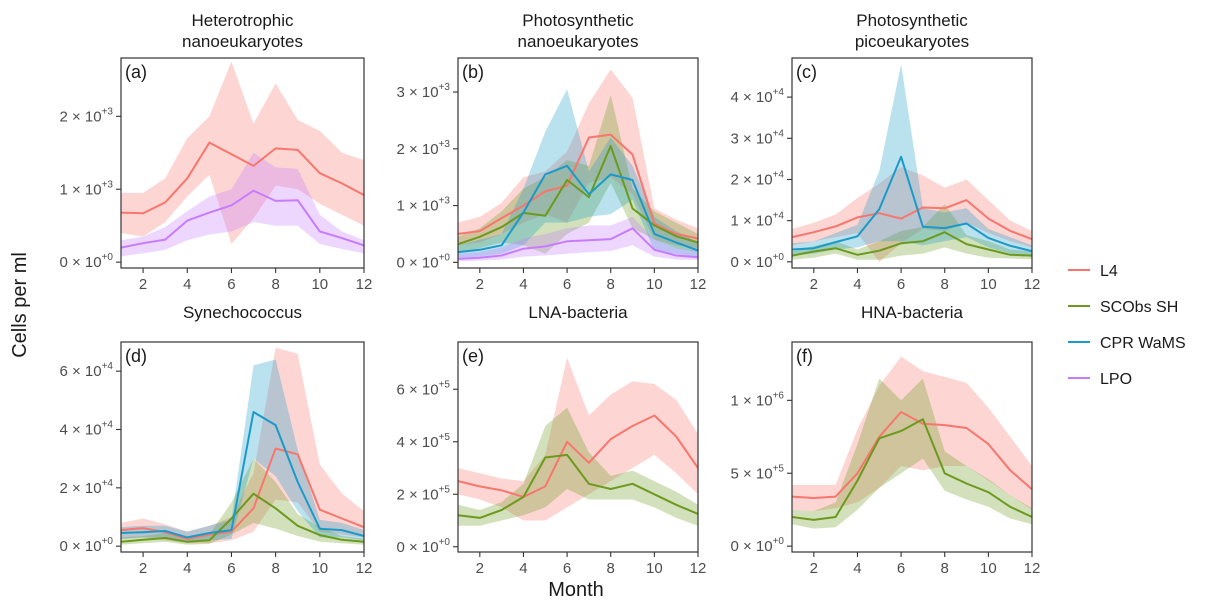 This screenshot has width=1230, height=600. I want to click on panel-title-line: picoeukaryotes, so click(912, 41).